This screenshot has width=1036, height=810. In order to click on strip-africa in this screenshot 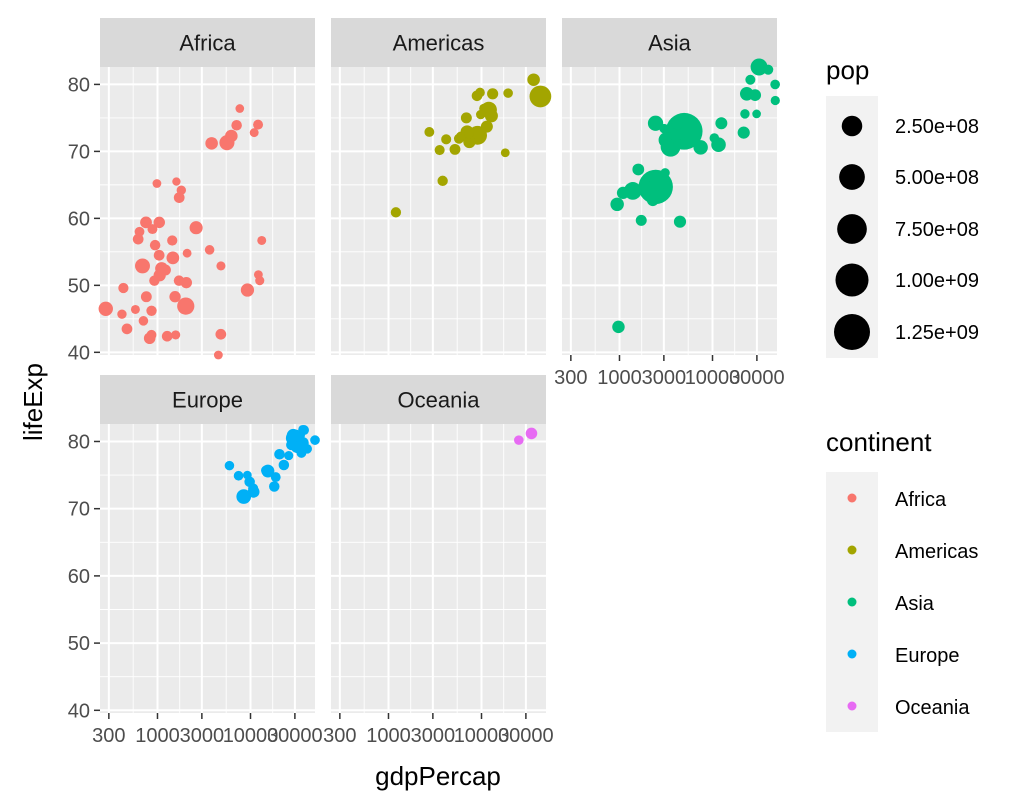, I will do `click(207, 42)`.